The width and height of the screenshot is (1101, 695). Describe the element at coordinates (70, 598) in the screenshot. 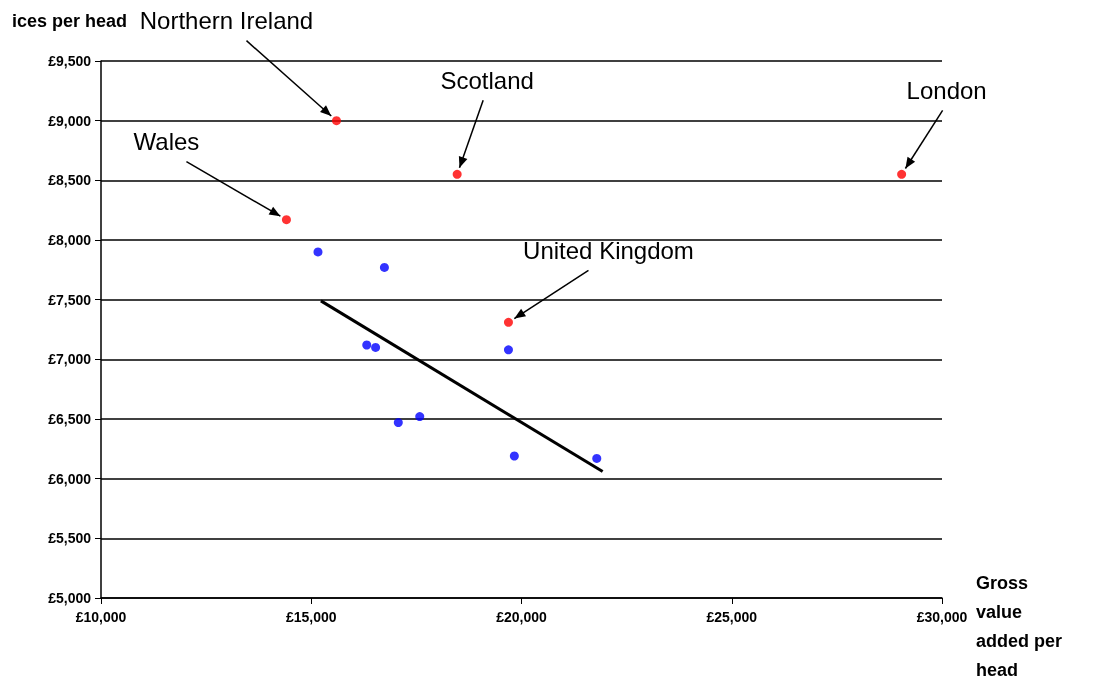

I see `y-tick-label: £5,000` at that location.